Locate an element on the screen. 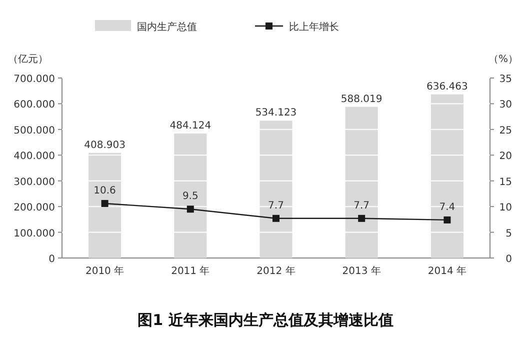 The width and height of the screenshot is (531, 342). x-tick-label: 2010 年 is located at coordinates (104, 271).